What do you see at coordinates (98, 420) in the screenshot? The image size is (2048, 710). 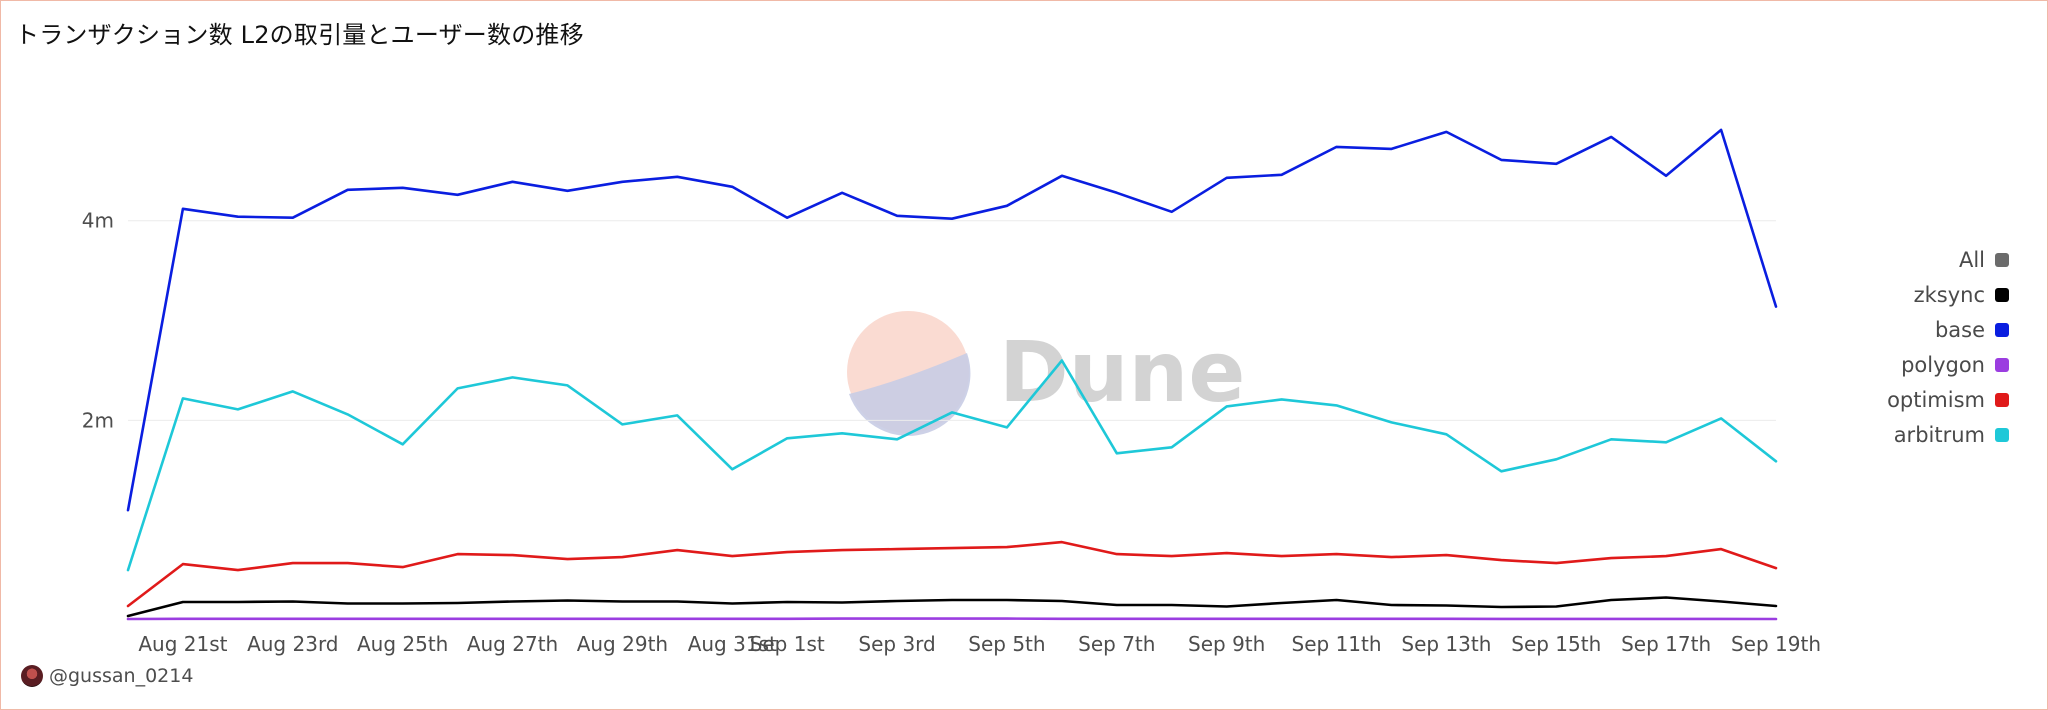 I see `y-tick-label: 2m` at bounding box center [98, 420].